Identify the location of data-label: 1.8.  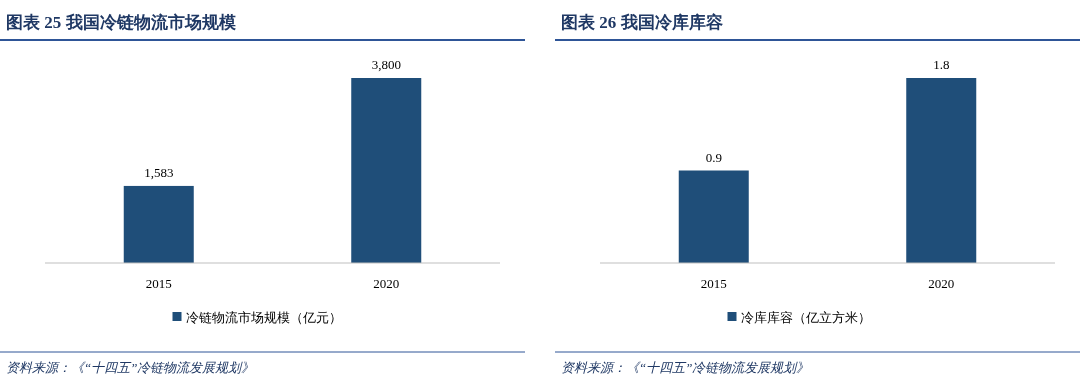
(941, 64).